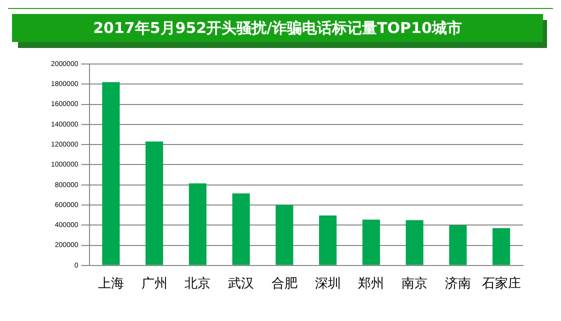 This screenshot has height=321, width=561. I want to click on x-tick-label: 合肥, so click(284, 284).